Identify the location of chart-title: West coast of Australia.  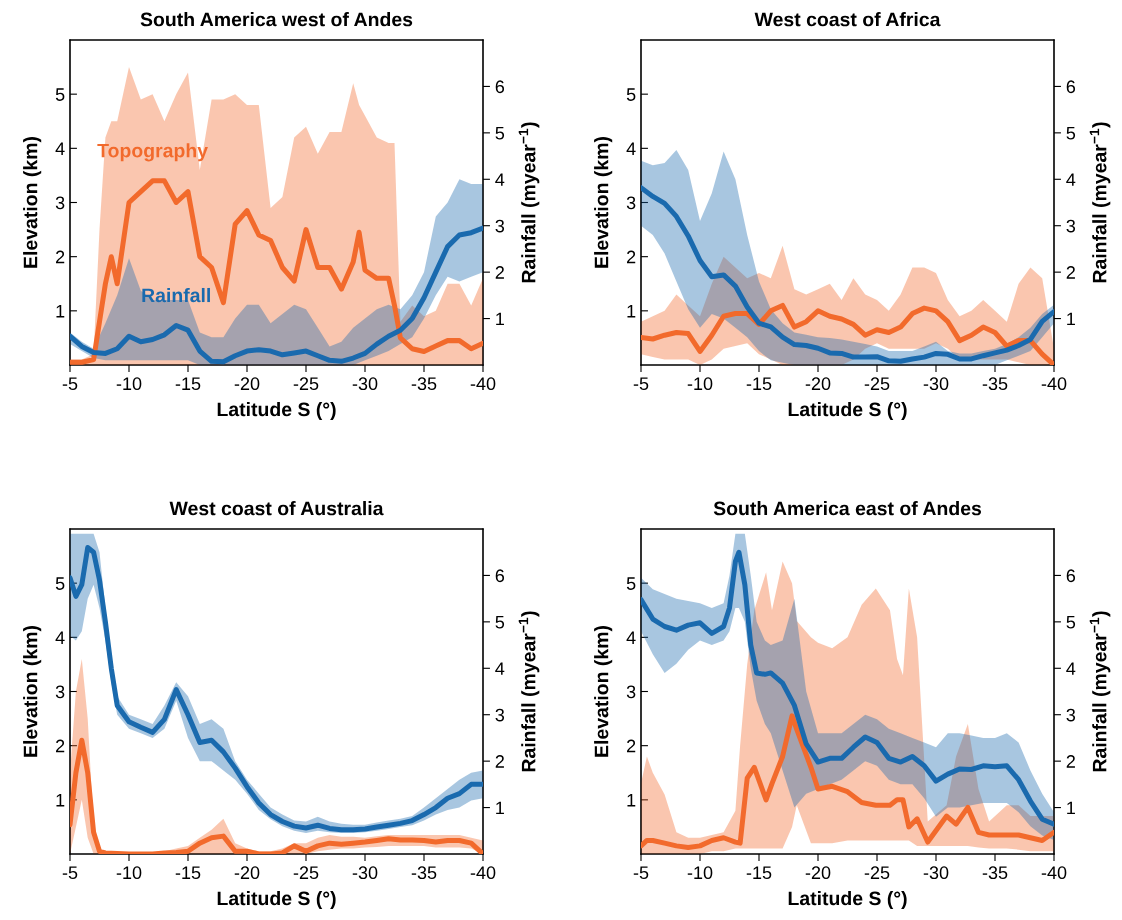
(276, 508).